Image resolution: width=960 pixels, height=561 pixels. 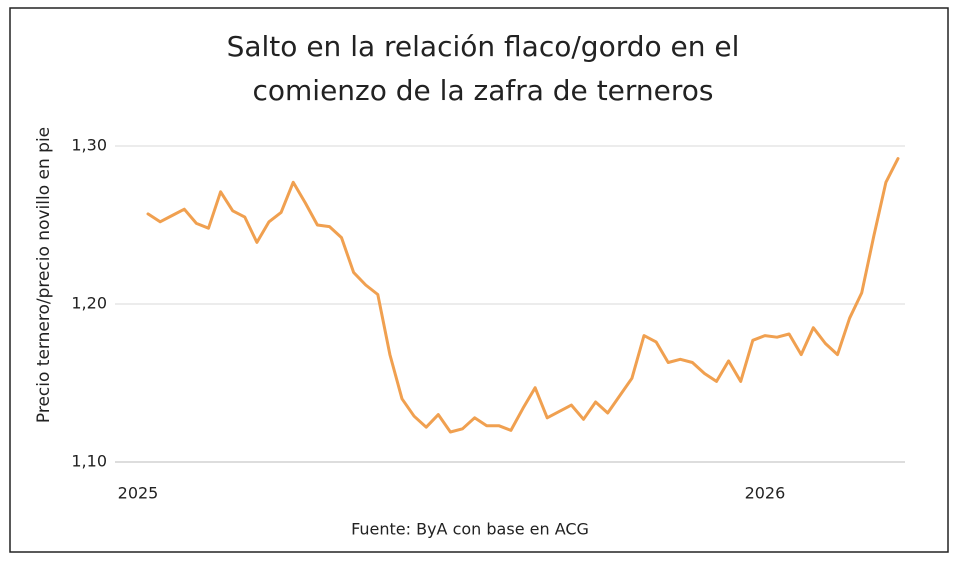 I want to click on chart-title: comienzo de la zafra de terneros, so click(x=482, y=90).